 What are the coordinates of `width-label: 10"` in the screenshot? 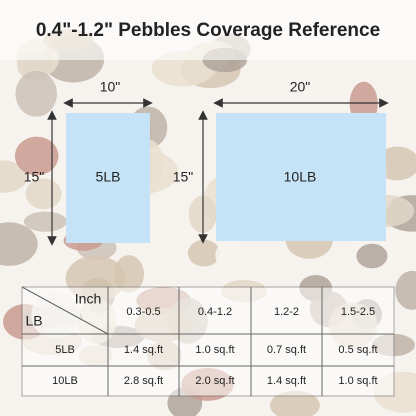 It's located at (110, 87).